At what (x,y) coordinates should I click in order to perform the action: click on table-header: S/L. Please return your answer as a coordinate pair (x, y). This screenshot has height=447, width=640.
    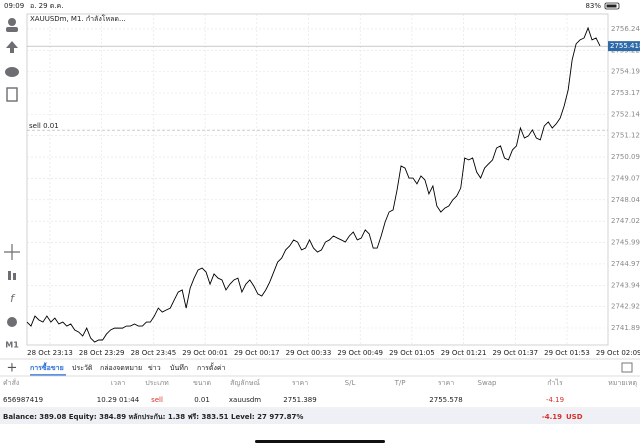
    Looking at the image, I should click on (350, 383).